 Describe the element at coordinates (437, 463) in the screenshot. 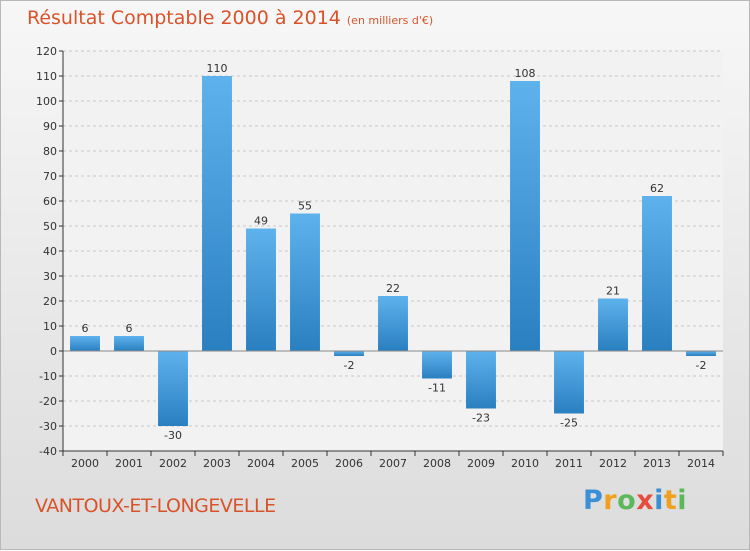

I see `x-tick-label: 2008` at that location.